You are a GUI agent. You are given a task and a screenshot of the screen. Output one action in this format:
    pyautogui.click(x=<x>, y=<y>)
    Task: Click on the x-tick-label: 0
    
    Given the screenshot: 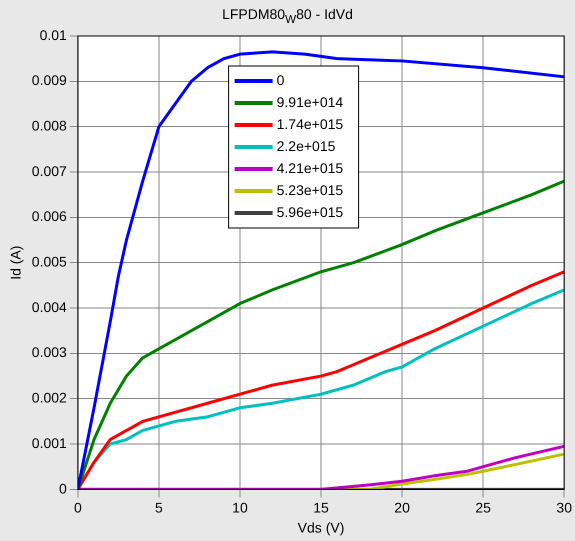 What is the action you would take?
    pyautogui.click(x=78, y=508)
    